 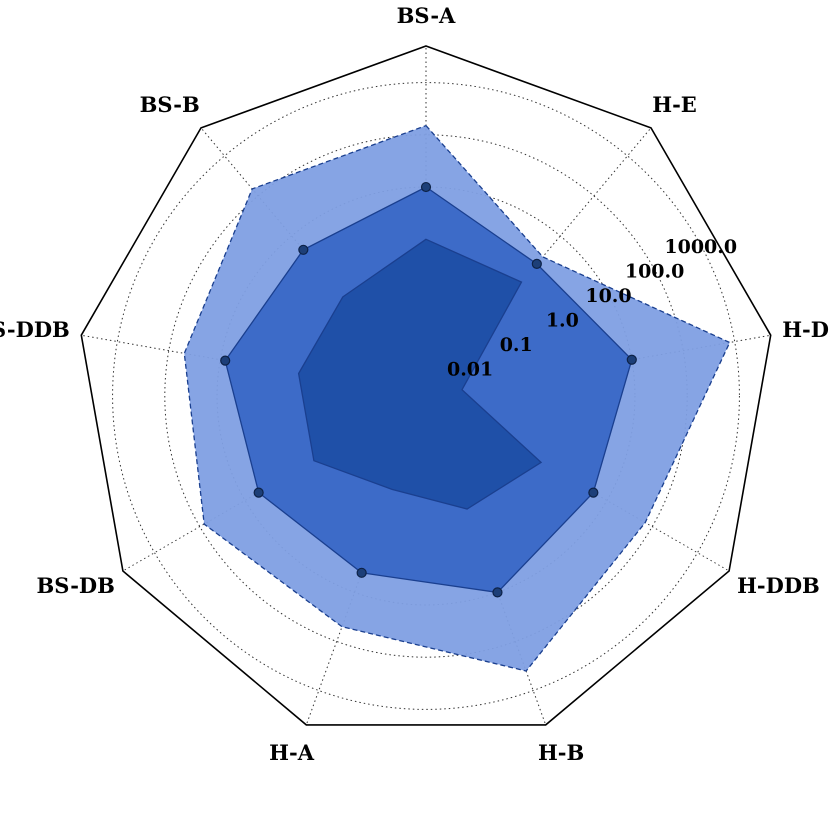 I want to click on axis-label-bs-db: BS-DB, so click(x=76, y=585).